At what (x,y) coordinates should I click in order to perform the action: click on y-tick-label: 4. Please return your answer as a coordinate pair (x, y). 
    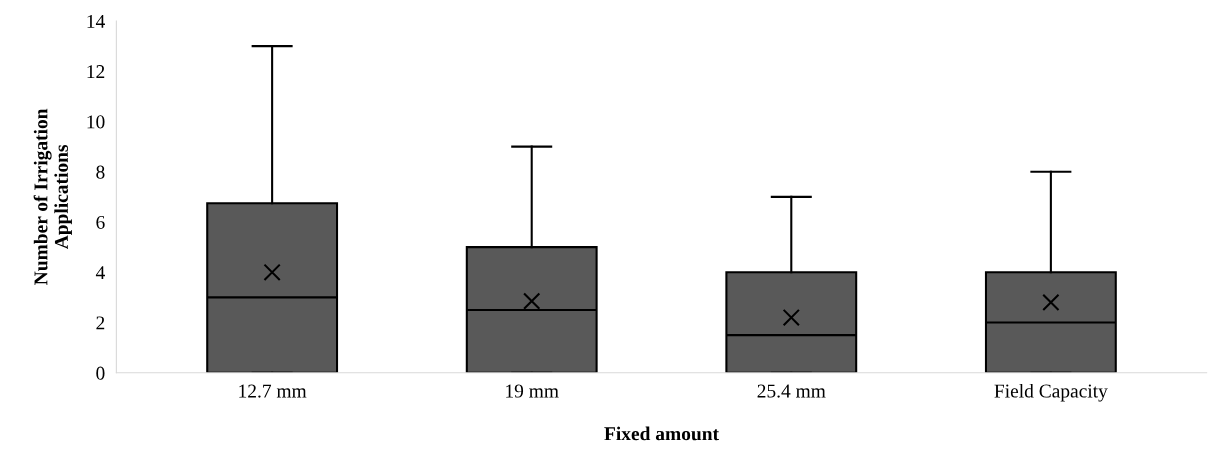
    Looking at the image, I should click on (100, 273).